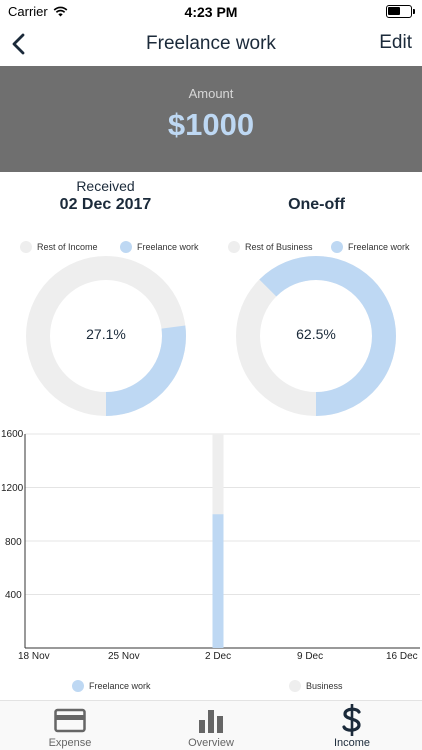 The width and height of the screenshot is (422, 750). I want to click on tab-expense: Expense, so click(70, 725).